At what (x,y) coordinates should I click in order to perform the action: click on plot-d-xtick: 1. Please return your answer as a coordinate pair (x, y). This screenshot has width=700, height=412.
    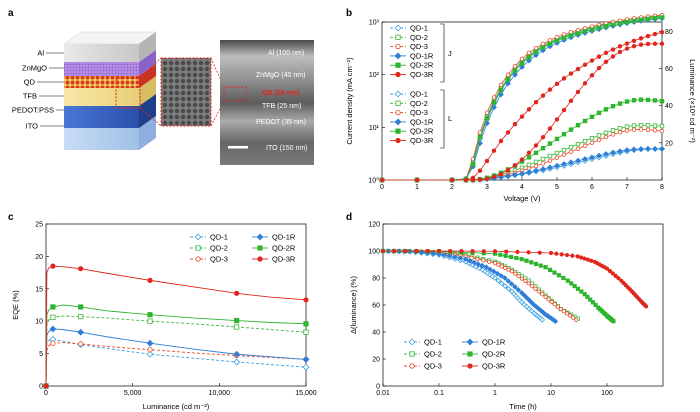
    Looking at the image, I should click on (495, 393).